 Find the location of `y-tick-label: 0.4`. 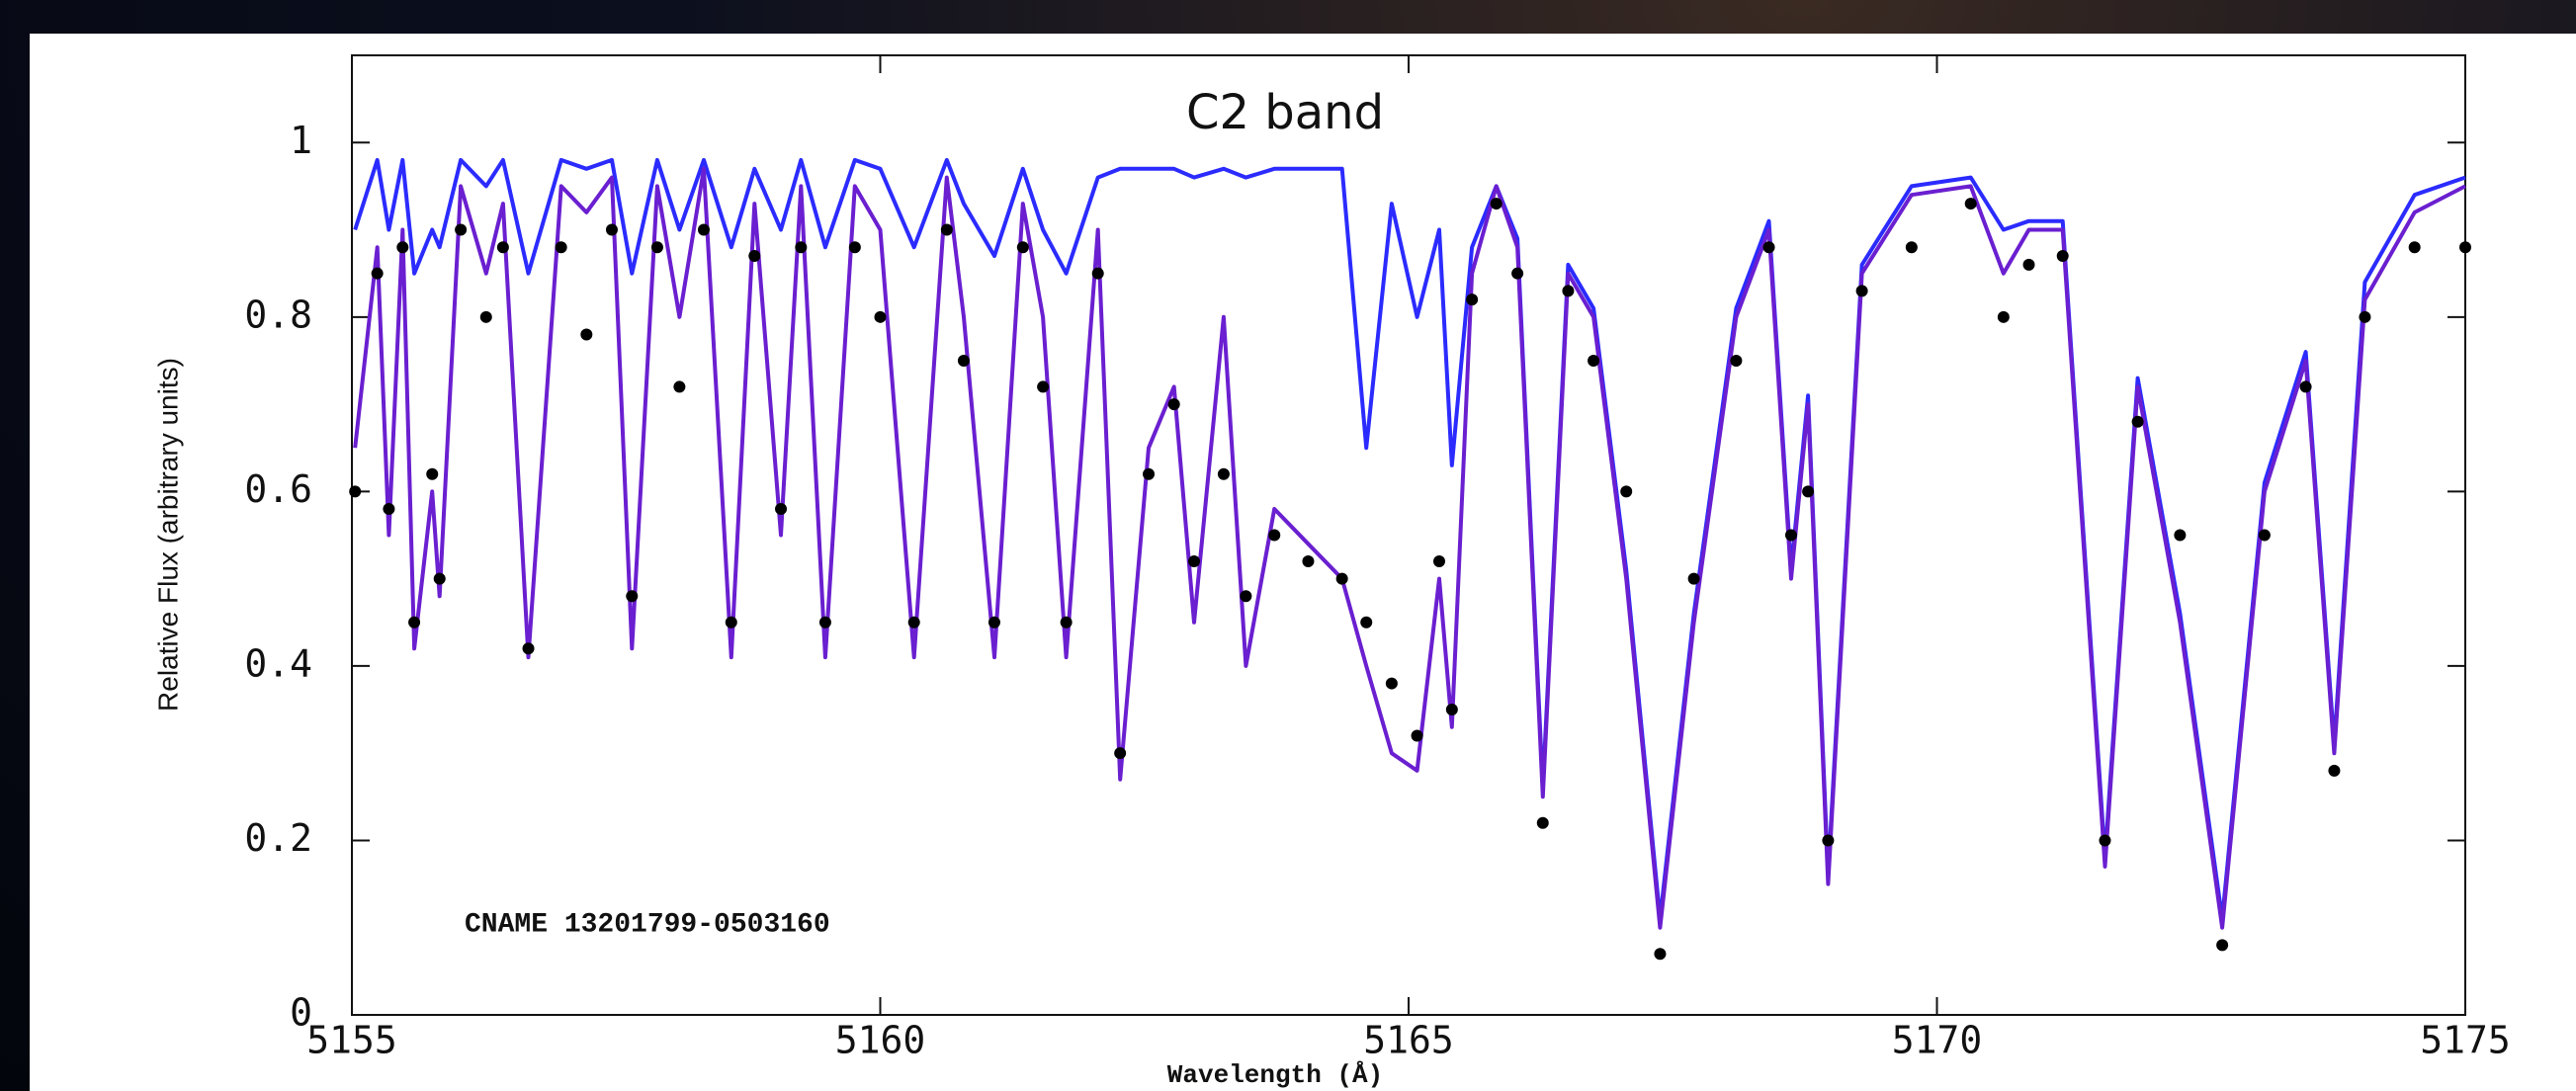

y-tick-label: 0.4 is located at coordinates (278, 663).